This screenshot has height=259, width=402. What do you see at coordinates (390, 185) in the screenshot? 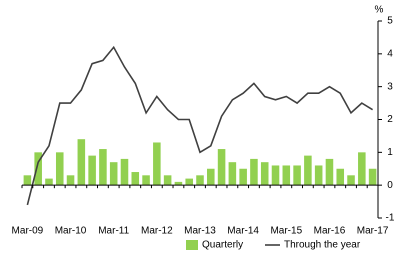
I see `y-tick-label: 0` at bounding box center [390, 185].